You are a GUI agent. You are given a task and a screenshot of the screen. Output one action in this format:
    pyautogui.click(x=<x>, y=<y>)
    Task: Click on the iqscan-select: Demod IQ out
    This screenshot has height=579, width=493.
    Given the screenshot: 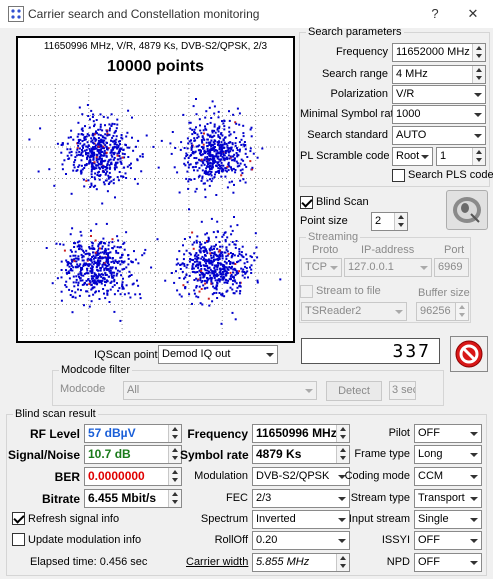 What is the action you would take?
    pyautogui.click(x=218, y=354)
    